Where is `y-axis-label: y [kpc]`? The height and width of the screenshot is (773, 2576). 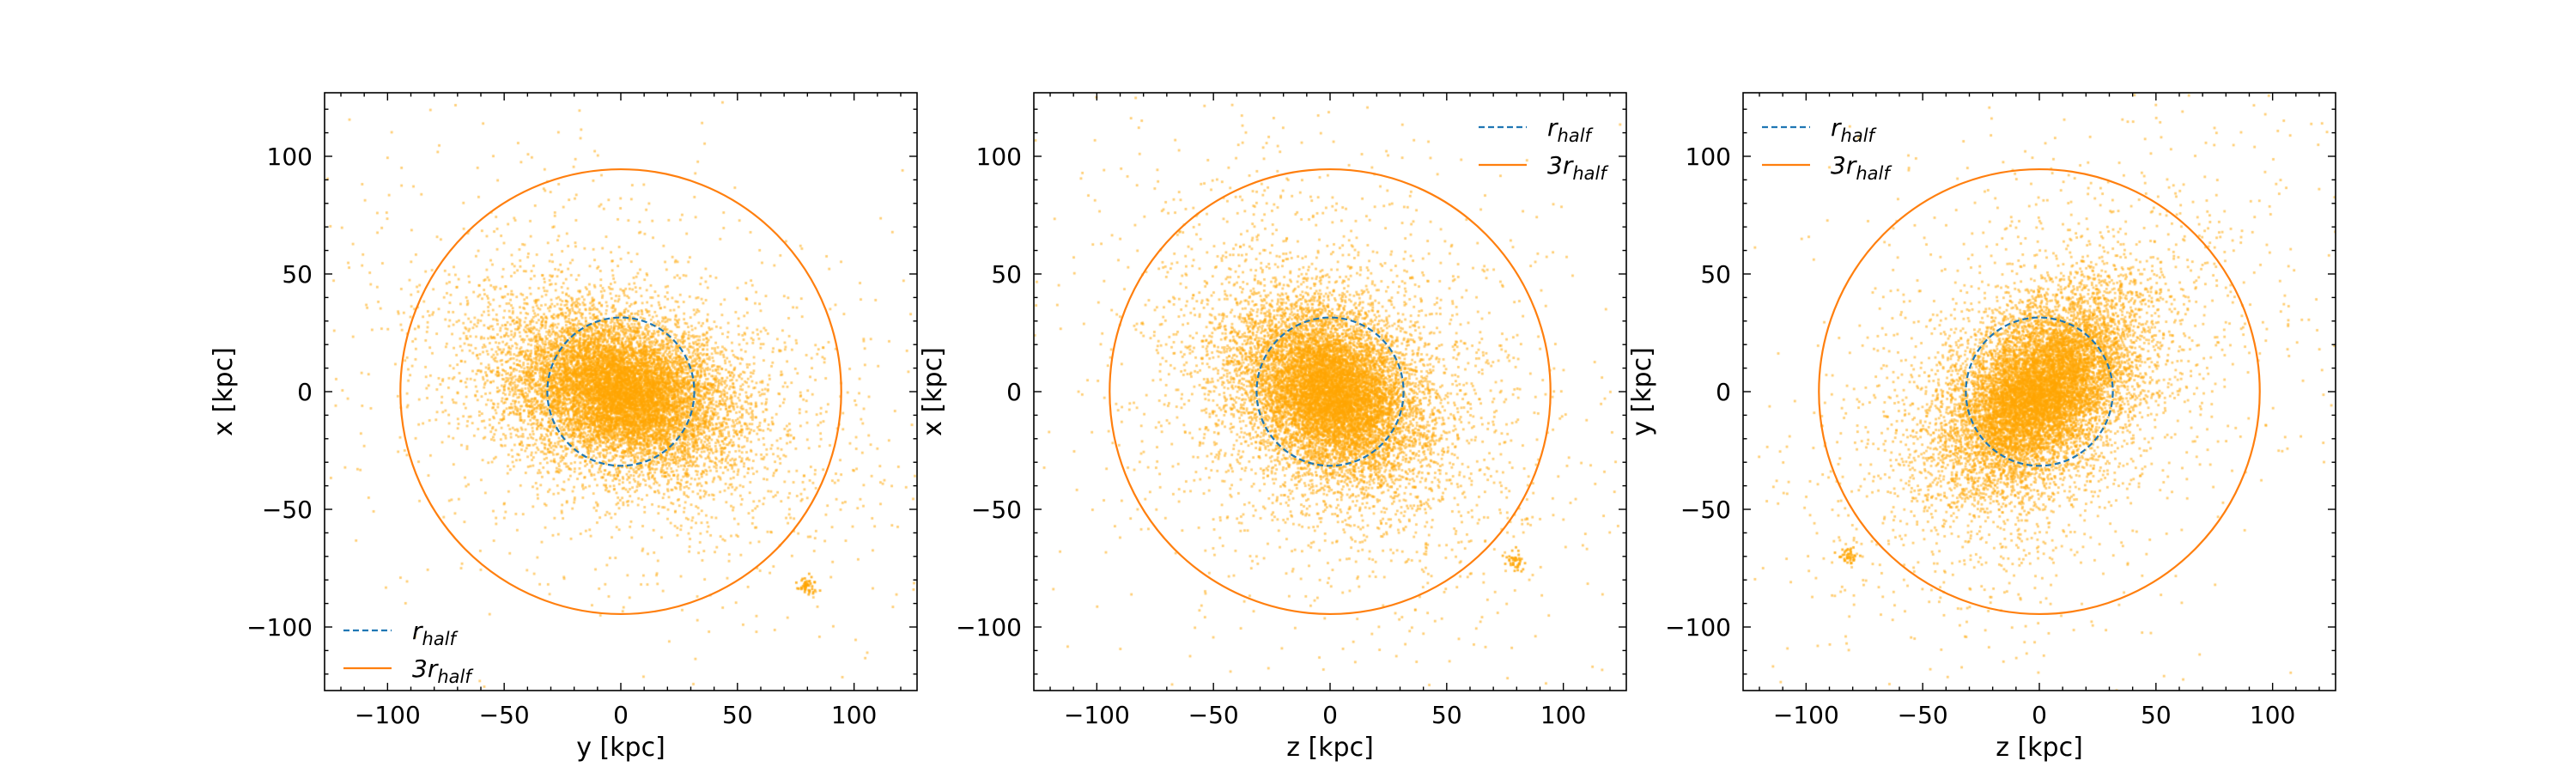
y-axis-label: y [kpc] is located at coordinates (1642, 391).